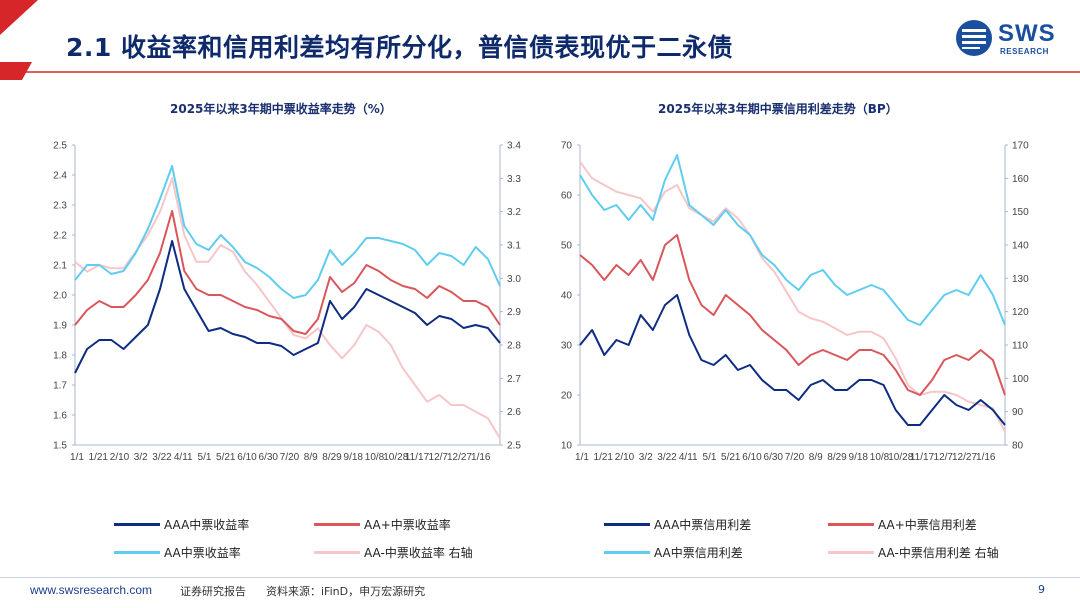 The height and width of the screenshot is (608, 1080). What do you see at coordinates (60, 236) in the screenshot?
I see `chart-1-left-tick-label: 2.2` at bounding box center [60, 236].